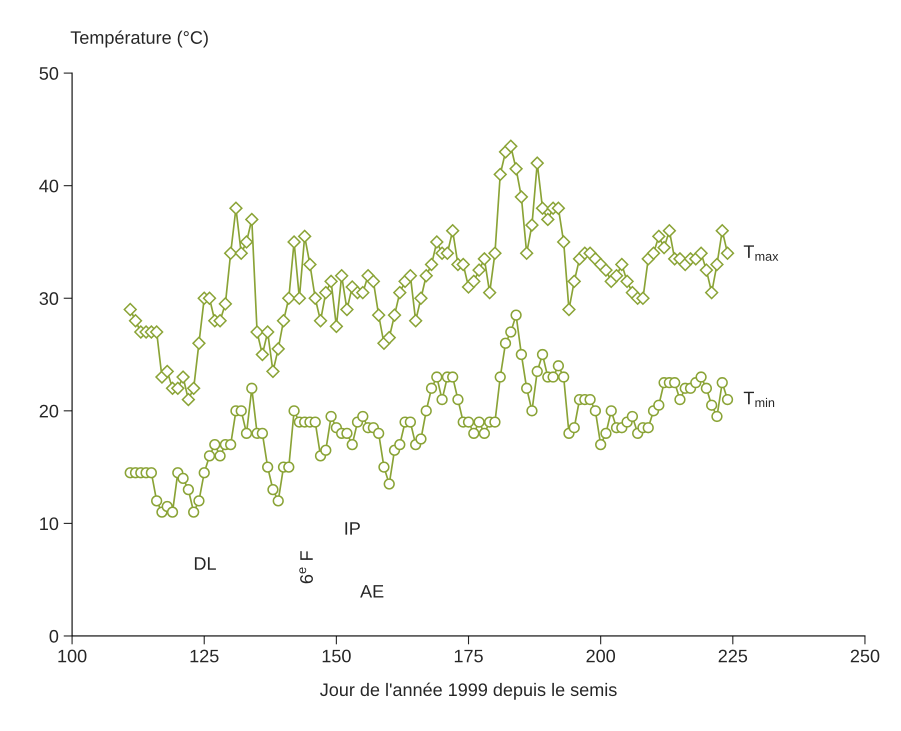  What do you see at coordinates (865, 656) in the screenshot?
I see `x-tick-label: 250` at bounding box center [865, 656].